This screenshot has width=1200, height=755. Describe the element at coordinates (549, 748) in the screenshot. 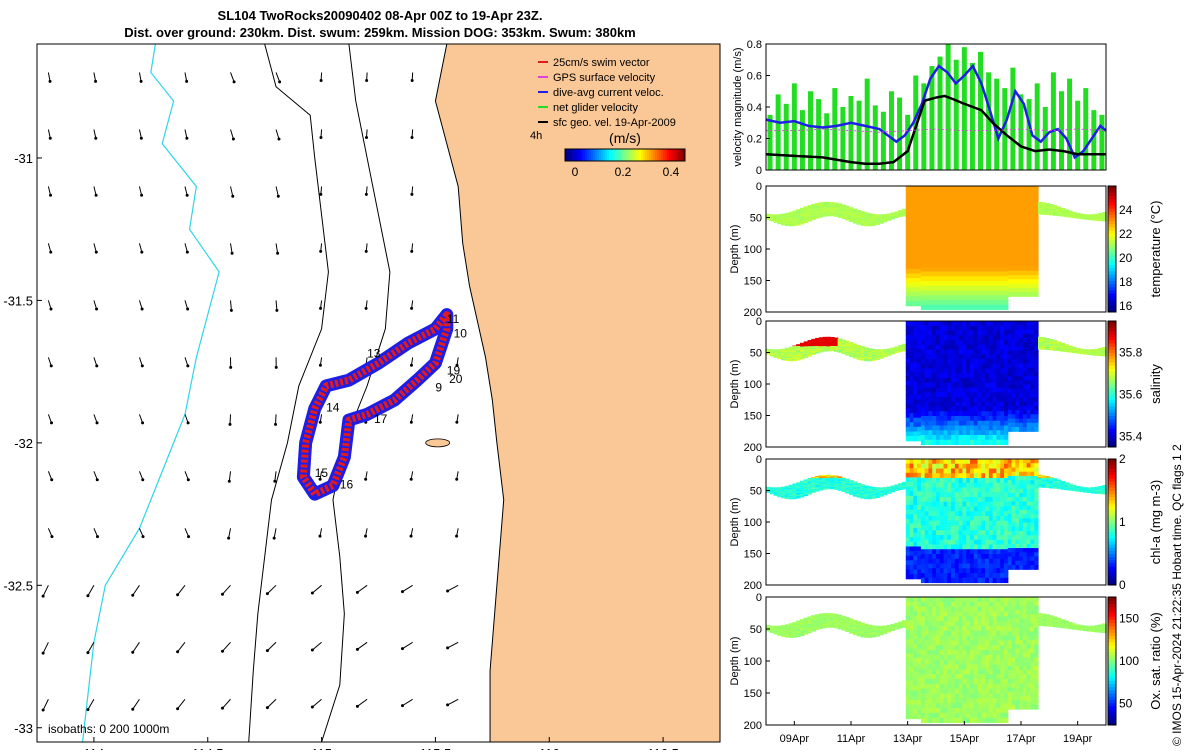

I see `lon-tick-label: 116` at that location.